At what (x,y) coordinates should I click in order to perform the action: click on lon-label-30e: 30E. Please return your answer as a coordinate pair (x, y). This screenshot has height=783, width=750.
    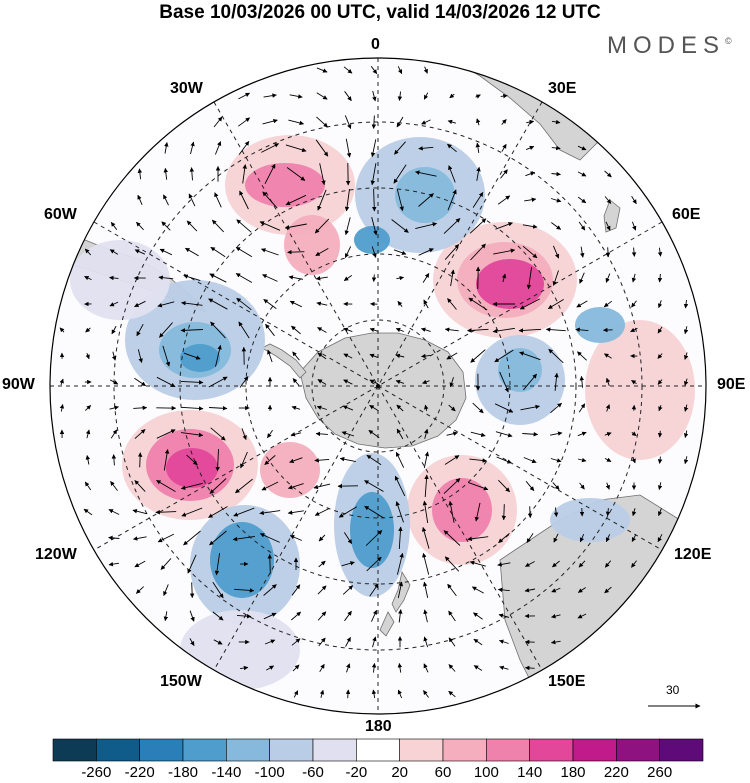
    Looking at the image, I should click on (562, 88).